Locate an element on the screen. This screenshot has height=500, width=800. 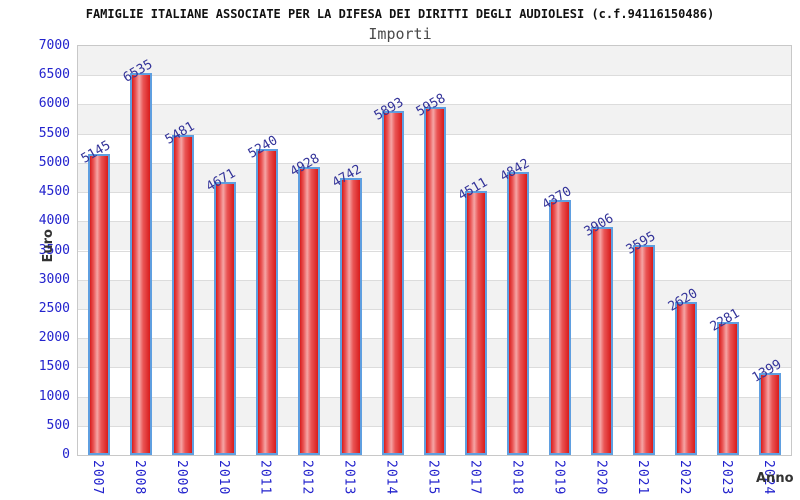
x-tick-label: 2009 is located at coordinates (181, 478).